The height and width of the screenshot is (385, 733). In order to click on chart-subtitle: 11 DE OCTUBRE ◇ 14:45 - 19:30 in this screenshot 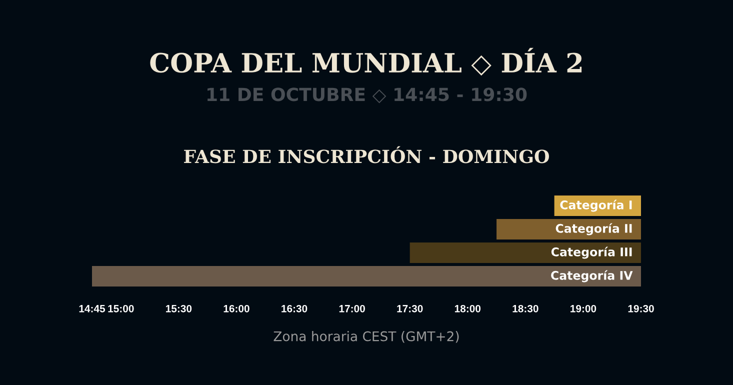, I will do `click(367, 96)`.